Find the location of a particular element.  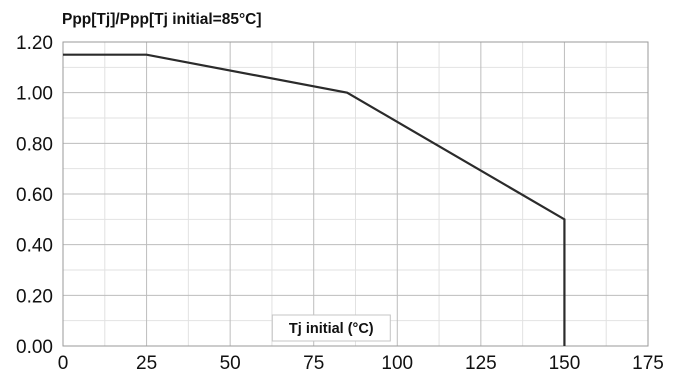

y-tick-label: 1.00 is located at coordinates (34, 94).